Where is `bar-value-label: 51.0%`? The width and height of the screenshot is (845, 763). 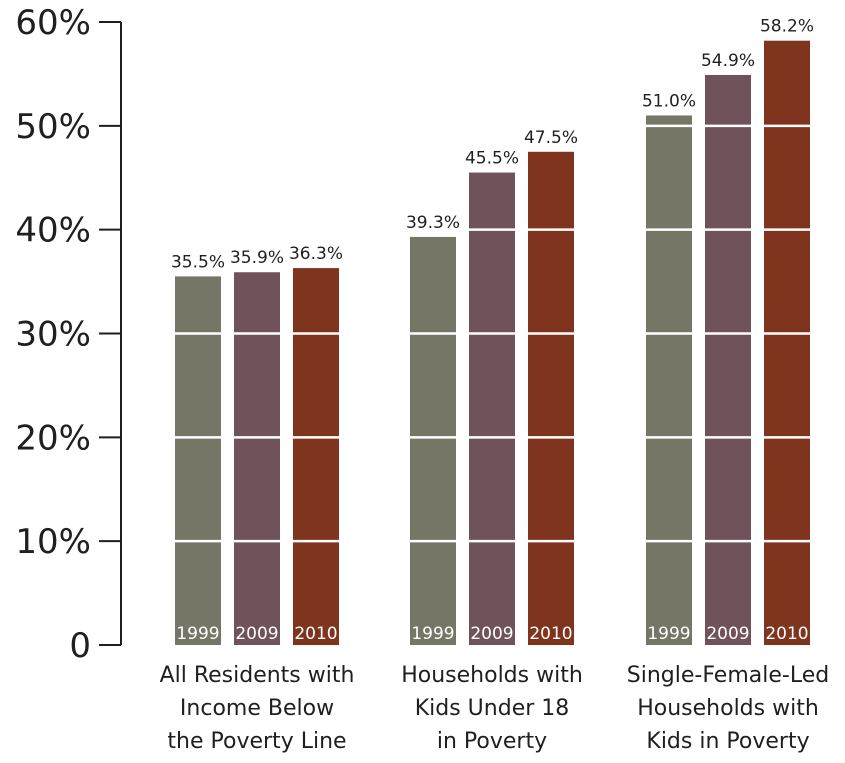 bar-value-label: 51.0% is located at coordinates (669, 101).